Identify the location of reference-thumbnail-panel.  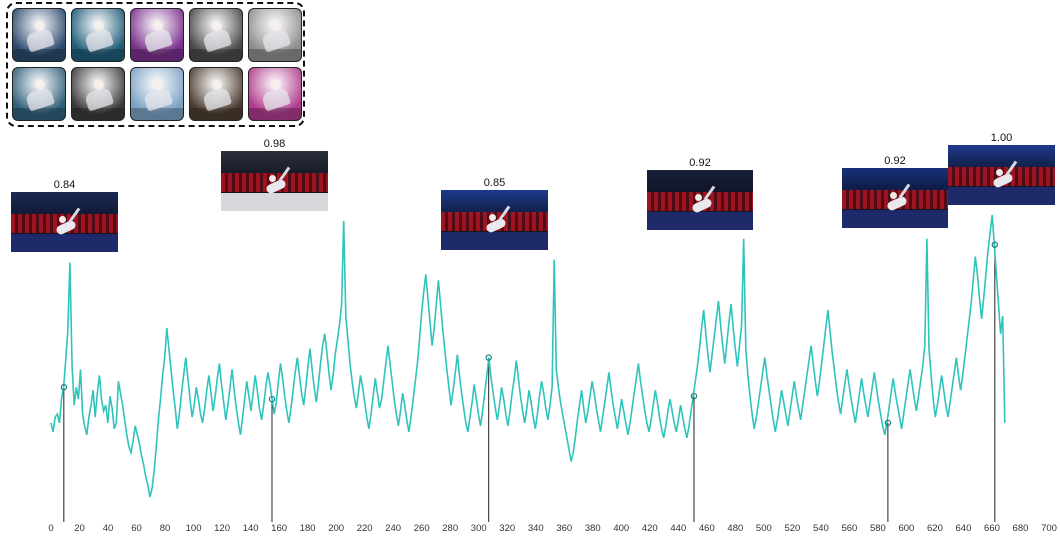
(155, 64).